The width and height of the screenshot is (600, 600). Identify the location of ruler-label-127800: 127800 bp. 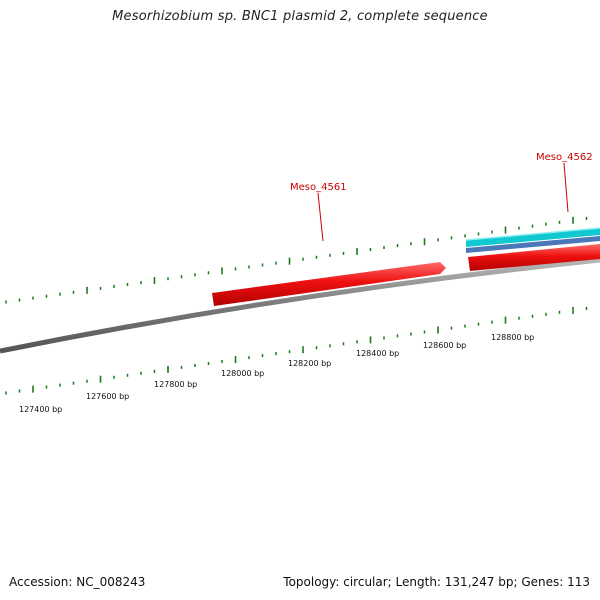
(175, 384).